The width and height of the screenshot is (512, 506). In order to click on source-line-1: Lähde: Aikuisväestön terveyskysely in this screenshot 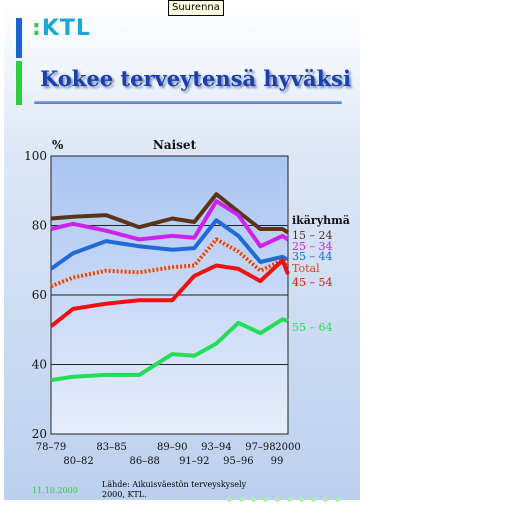, I will do `click(174, 484)`.